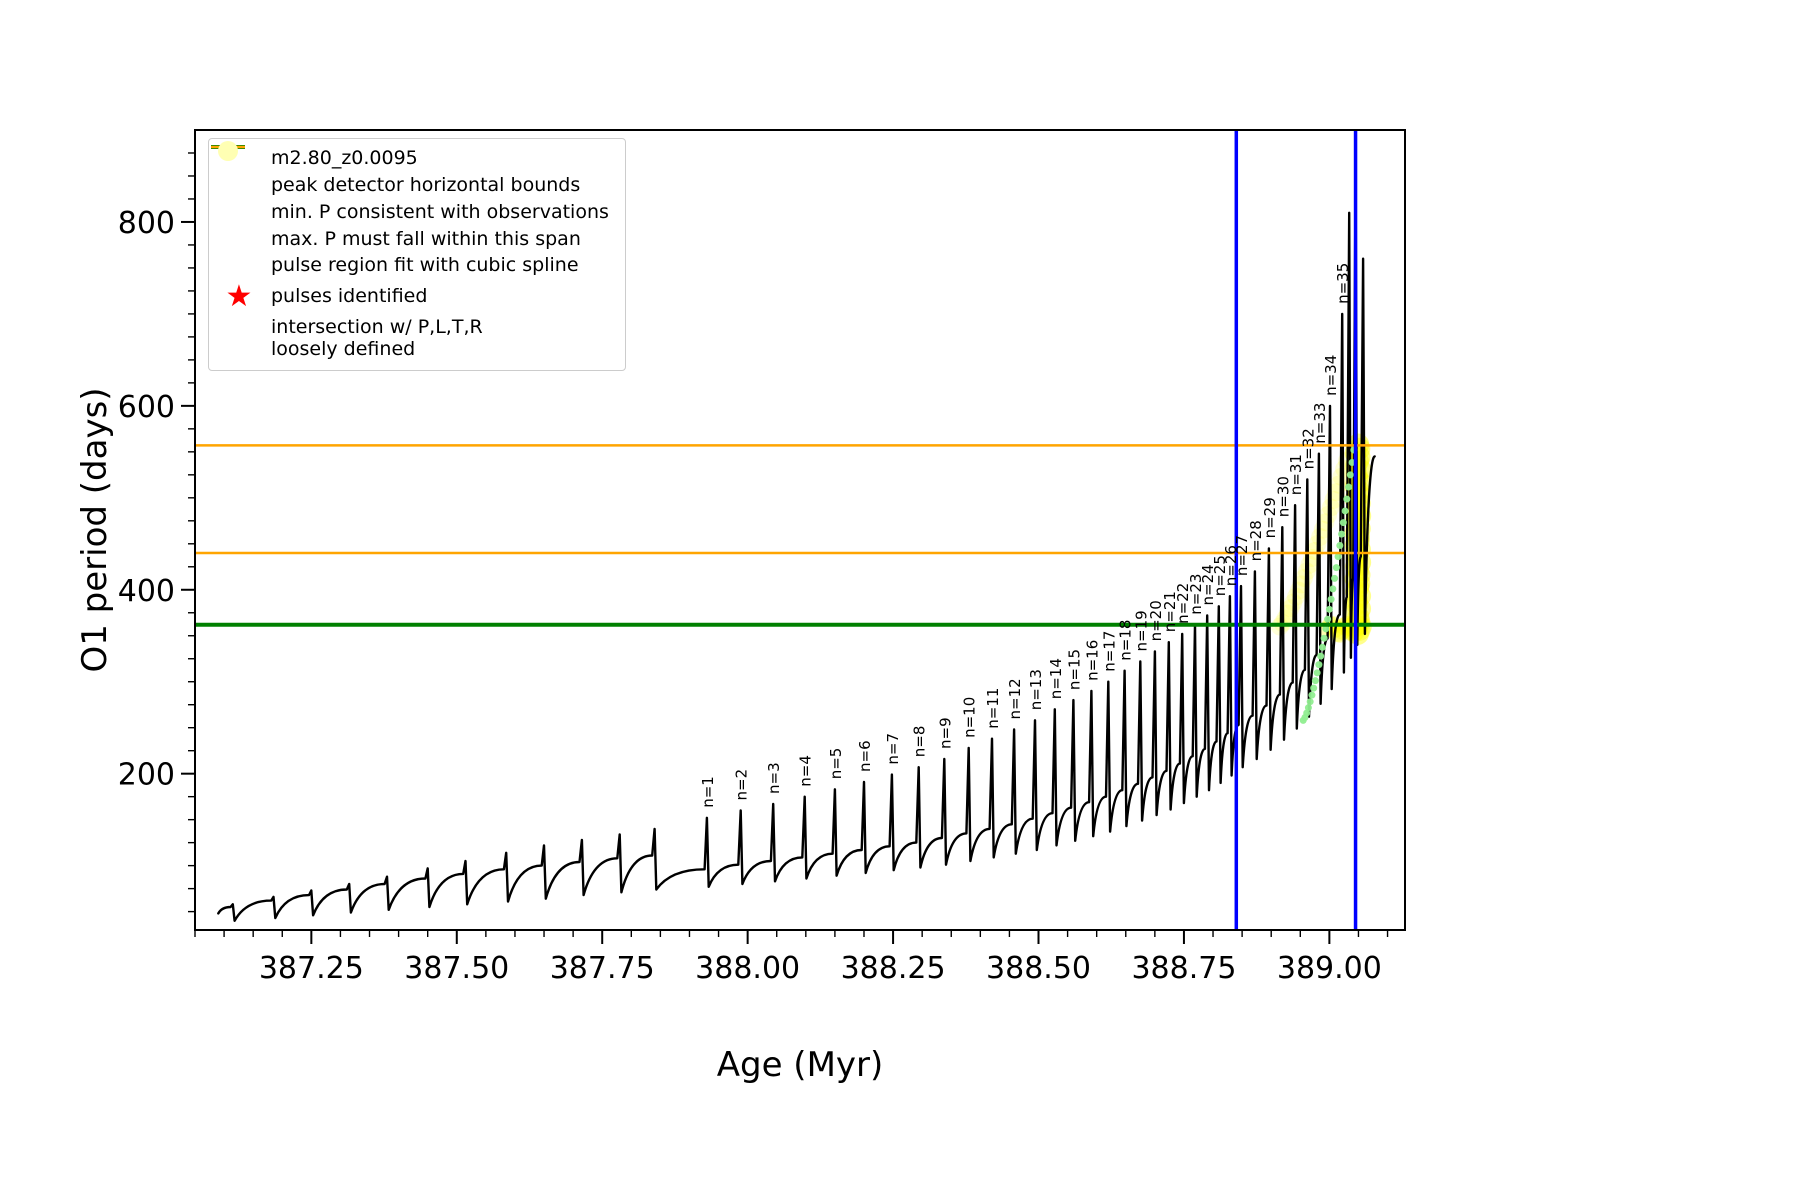 This screenshot has width=1800, height=1200. What do you see at coordinates (1208, 584) in the screenshot?
I see `pulse-label-n24: n=24` at bounding box center [1208, 584].